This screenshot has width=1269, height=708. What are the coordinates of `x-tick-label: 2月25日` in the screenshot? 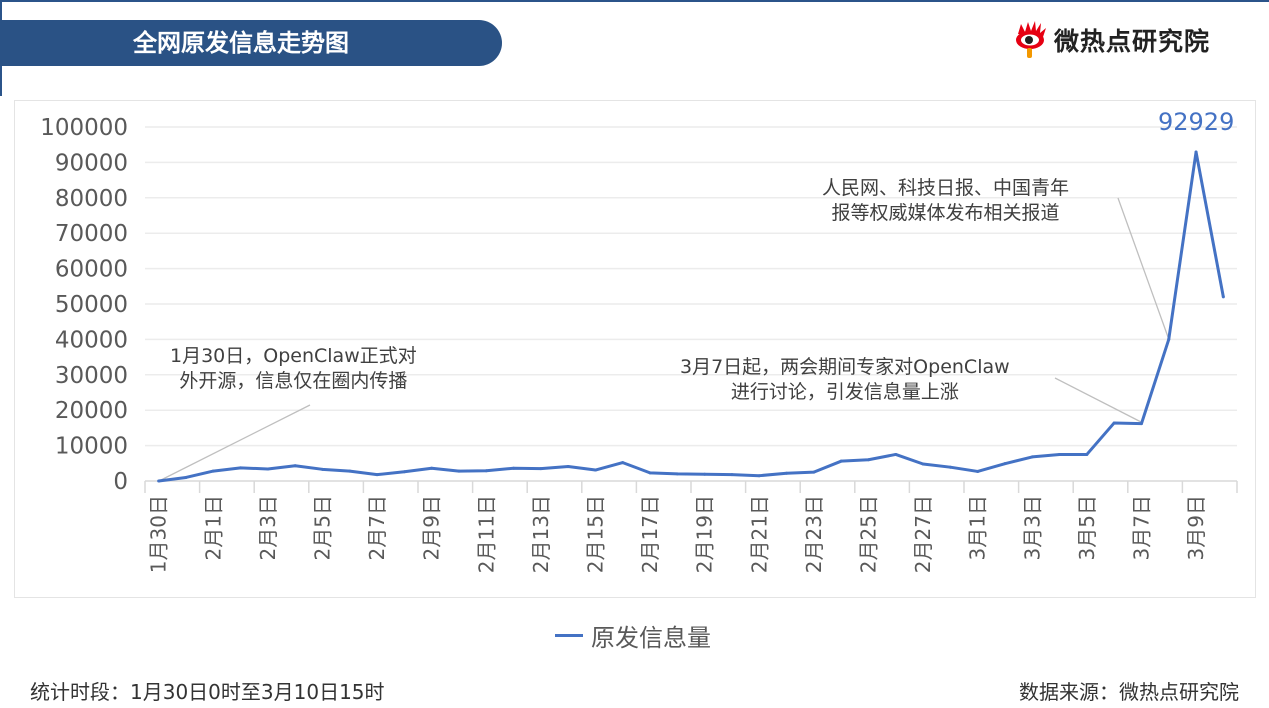 It's located at (868, 534).